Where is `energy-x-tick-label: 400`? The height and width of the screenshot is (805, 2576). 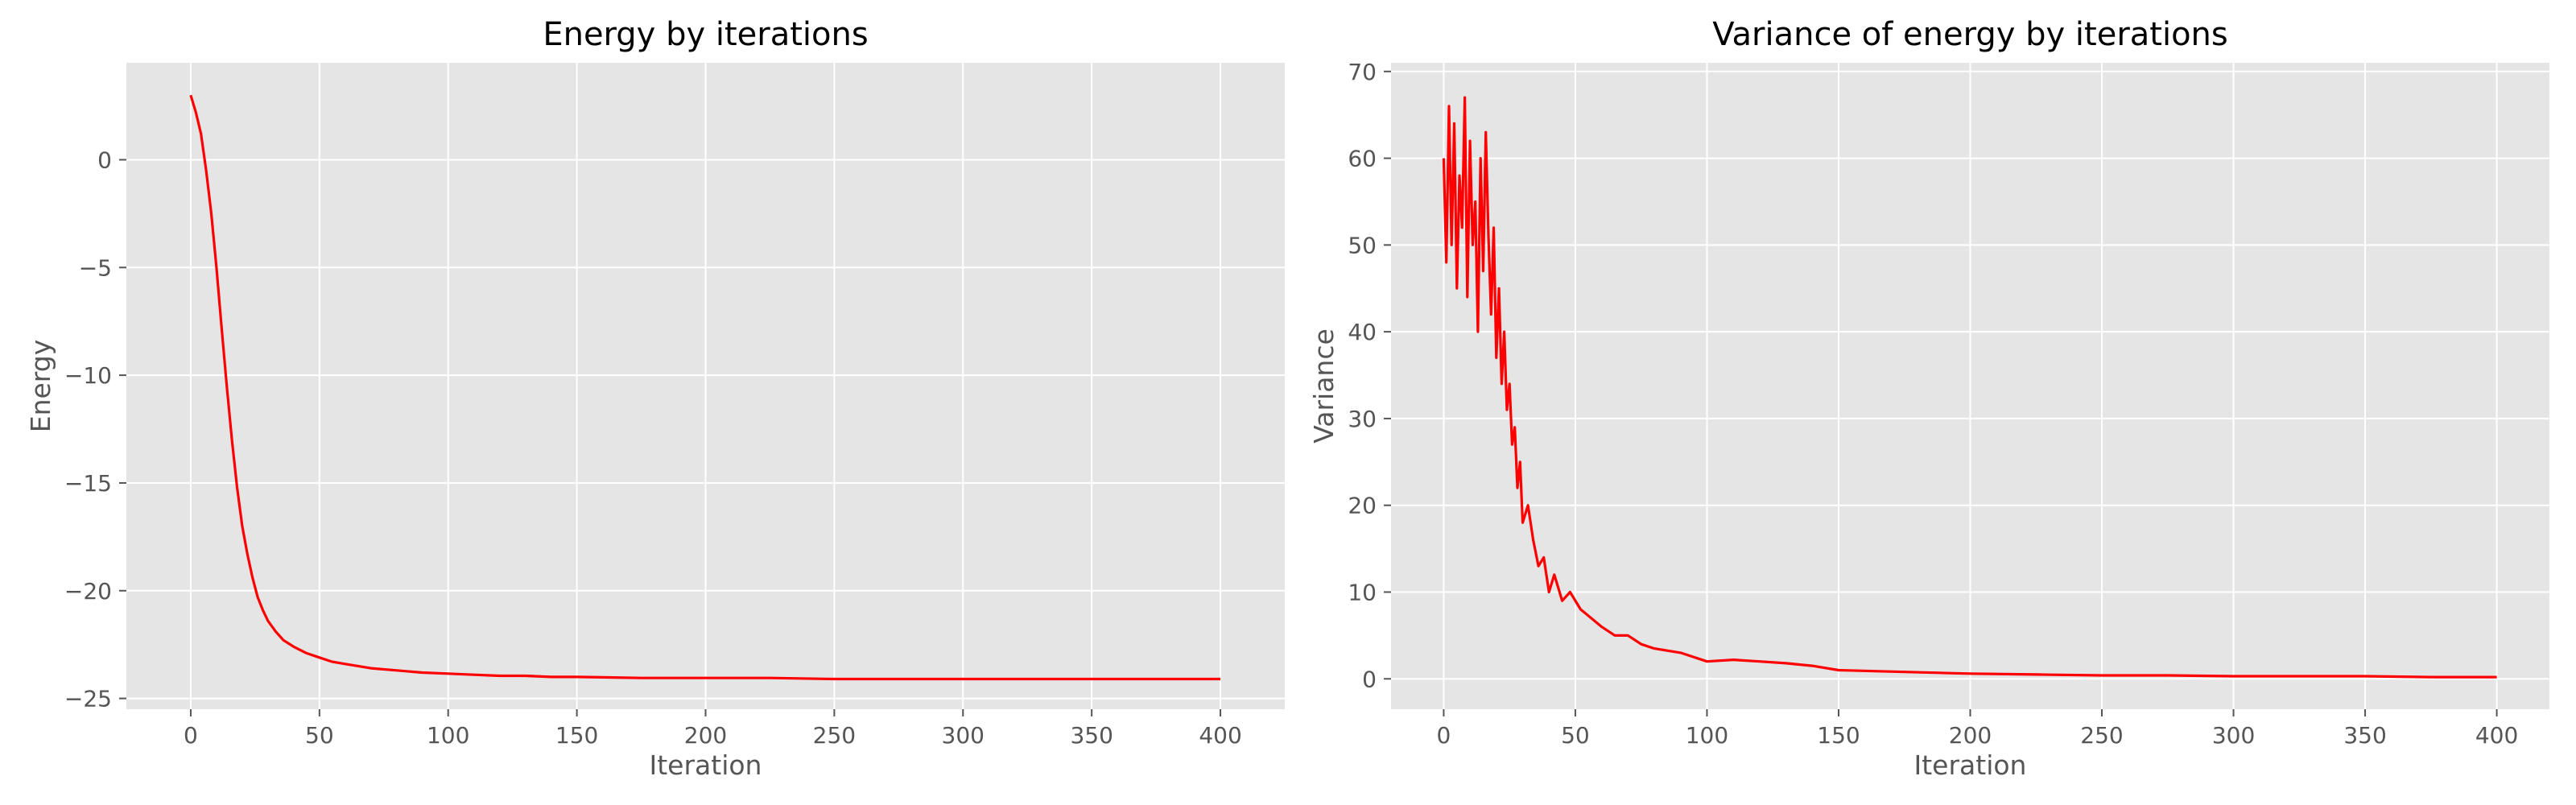 energy-x-tick-label: 400 is located at coordinates (1220, 735).